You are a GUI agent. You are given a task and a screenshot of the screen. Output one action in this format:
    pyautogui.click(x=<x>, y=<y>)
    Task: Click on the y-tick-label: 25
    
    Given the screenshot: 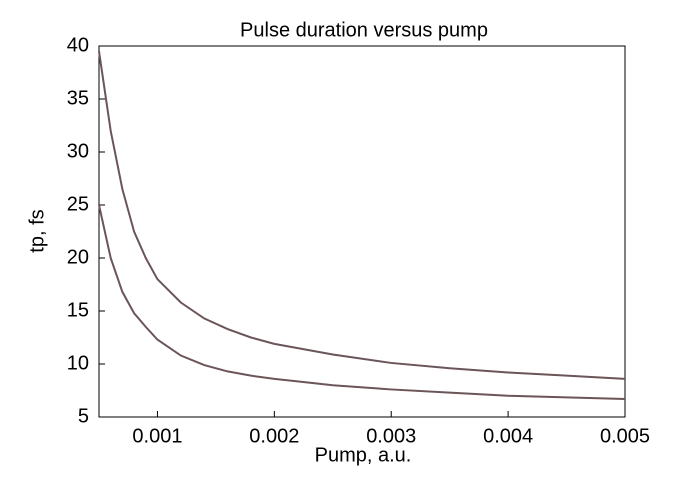 What is the action you would take?
    pyautogui.click(x=78, y=204)
    